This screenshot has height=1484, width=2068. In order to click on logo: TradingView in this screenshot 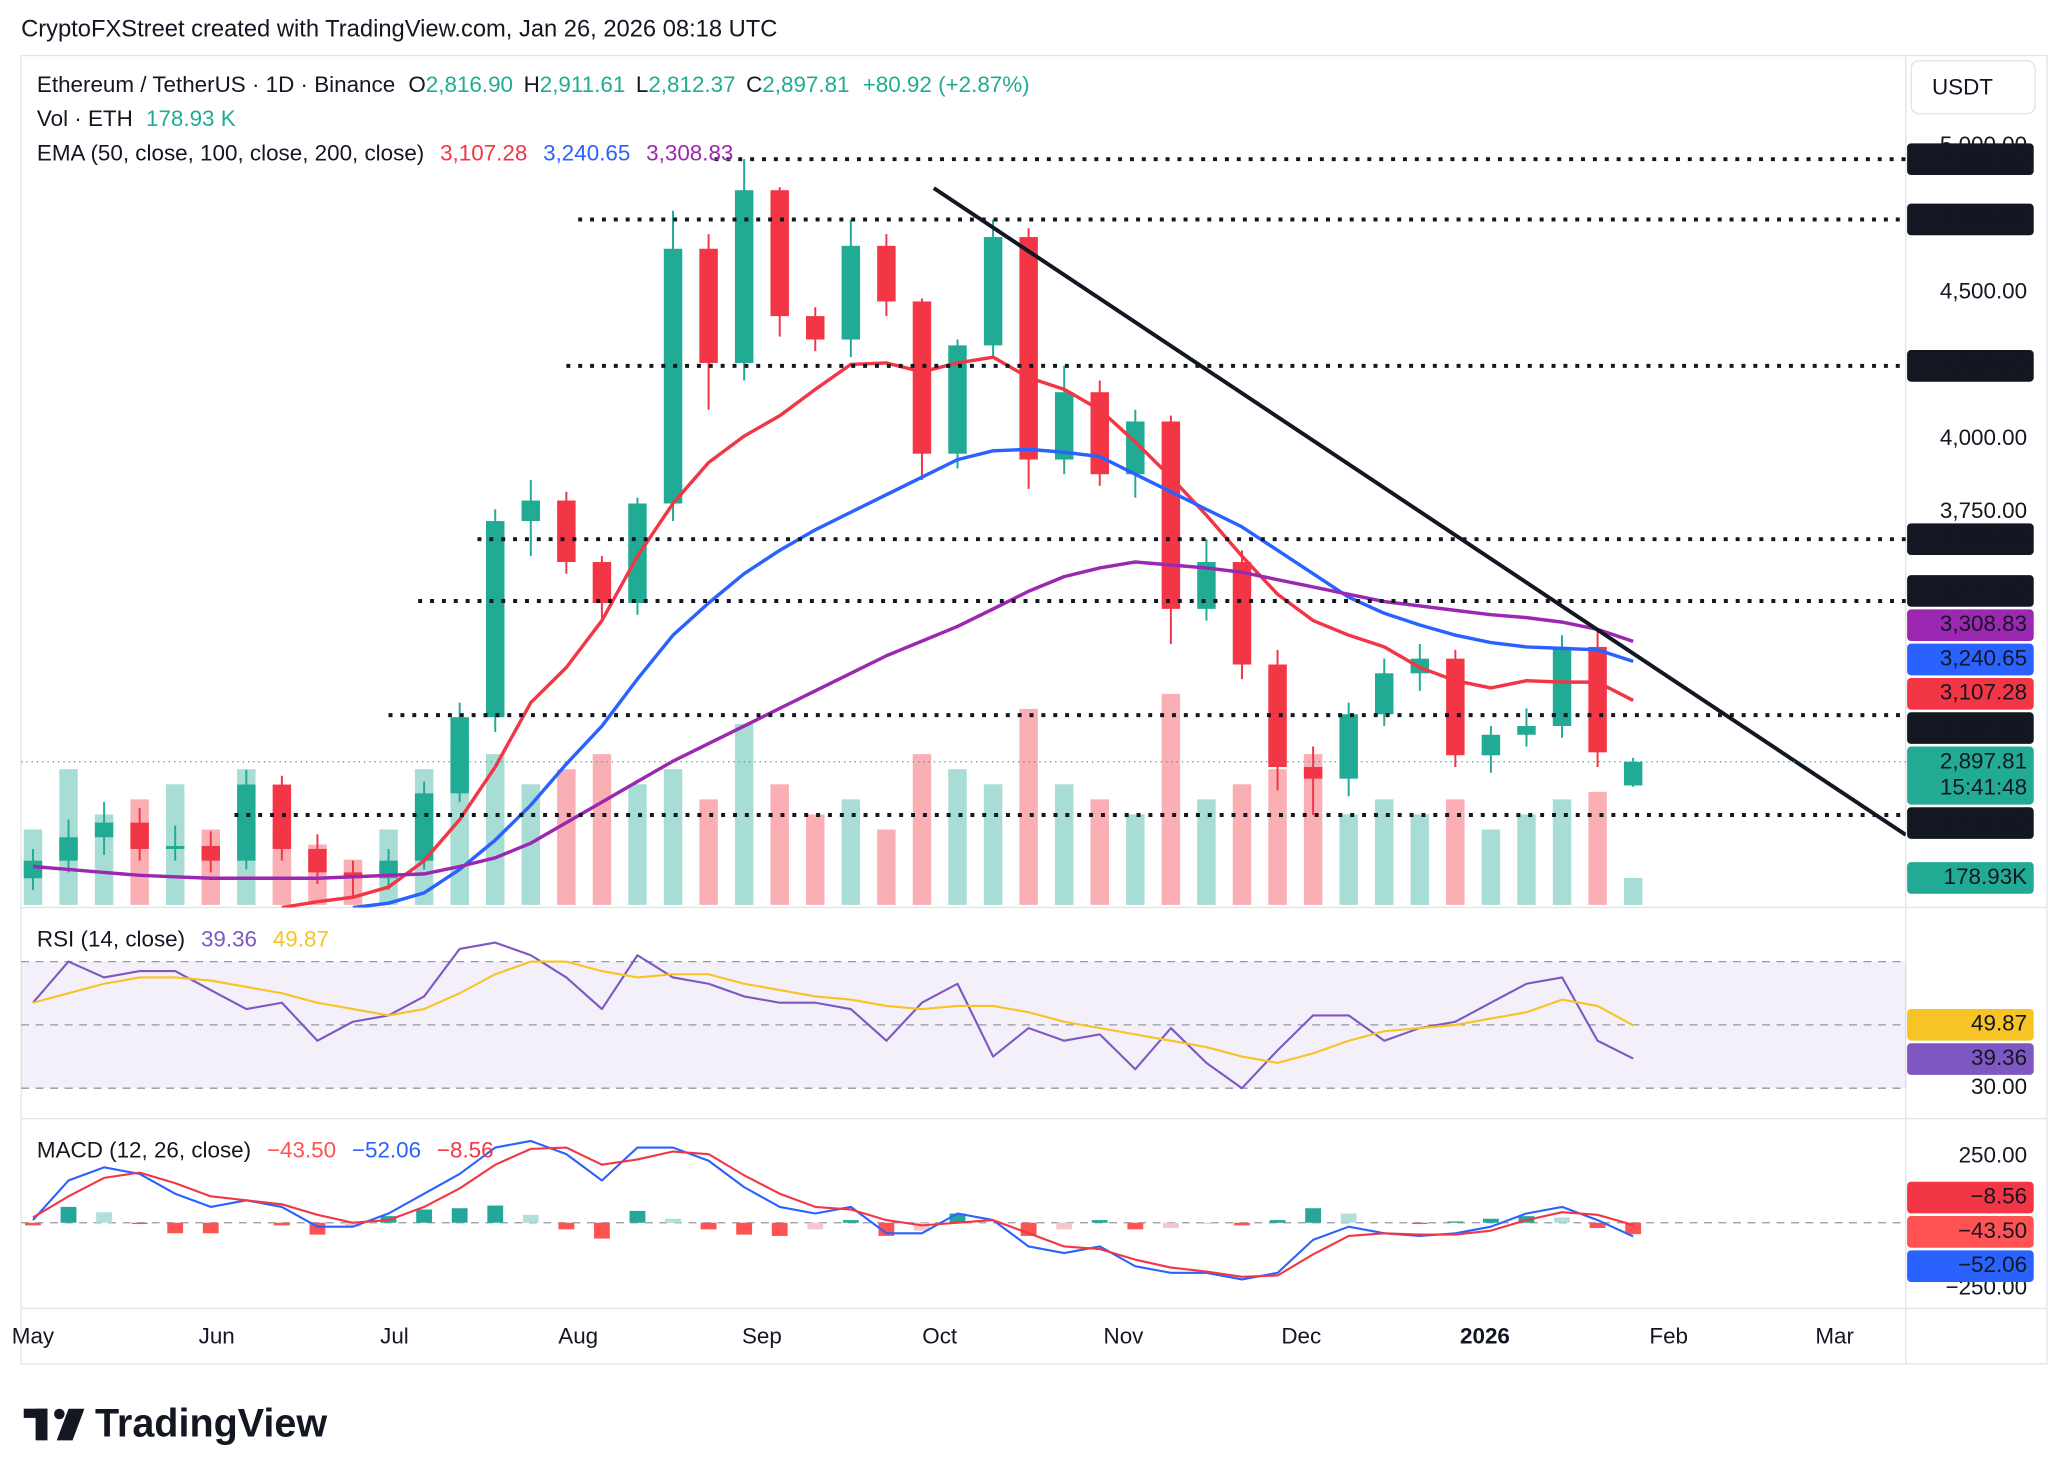, I will do `click(175, 1423)`.